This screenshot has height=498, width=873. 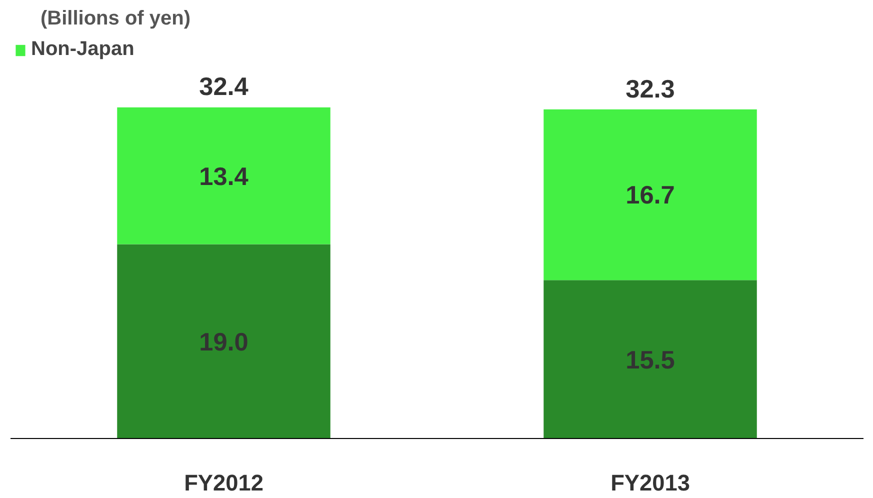 What do you see at coordinates (223, 87) in the screenshot?
I see `total-label: 32.4` at bounding box center [223, 87].